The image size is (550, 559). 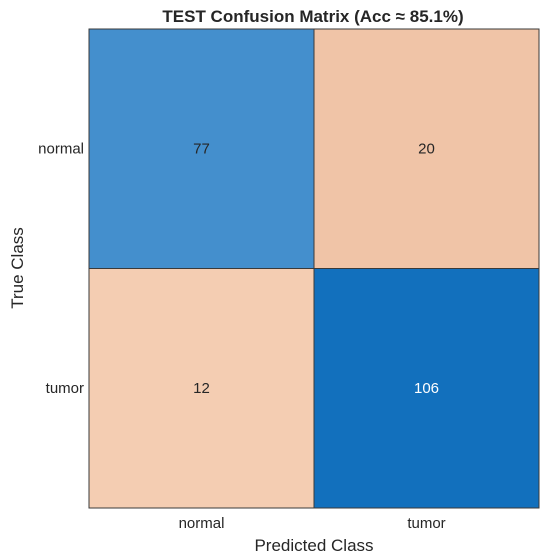 What do you see at coordinates (65, 388) in the screenshot?
I see `y-tick-label-tumor: tumor` at bounding box center [65, 388].